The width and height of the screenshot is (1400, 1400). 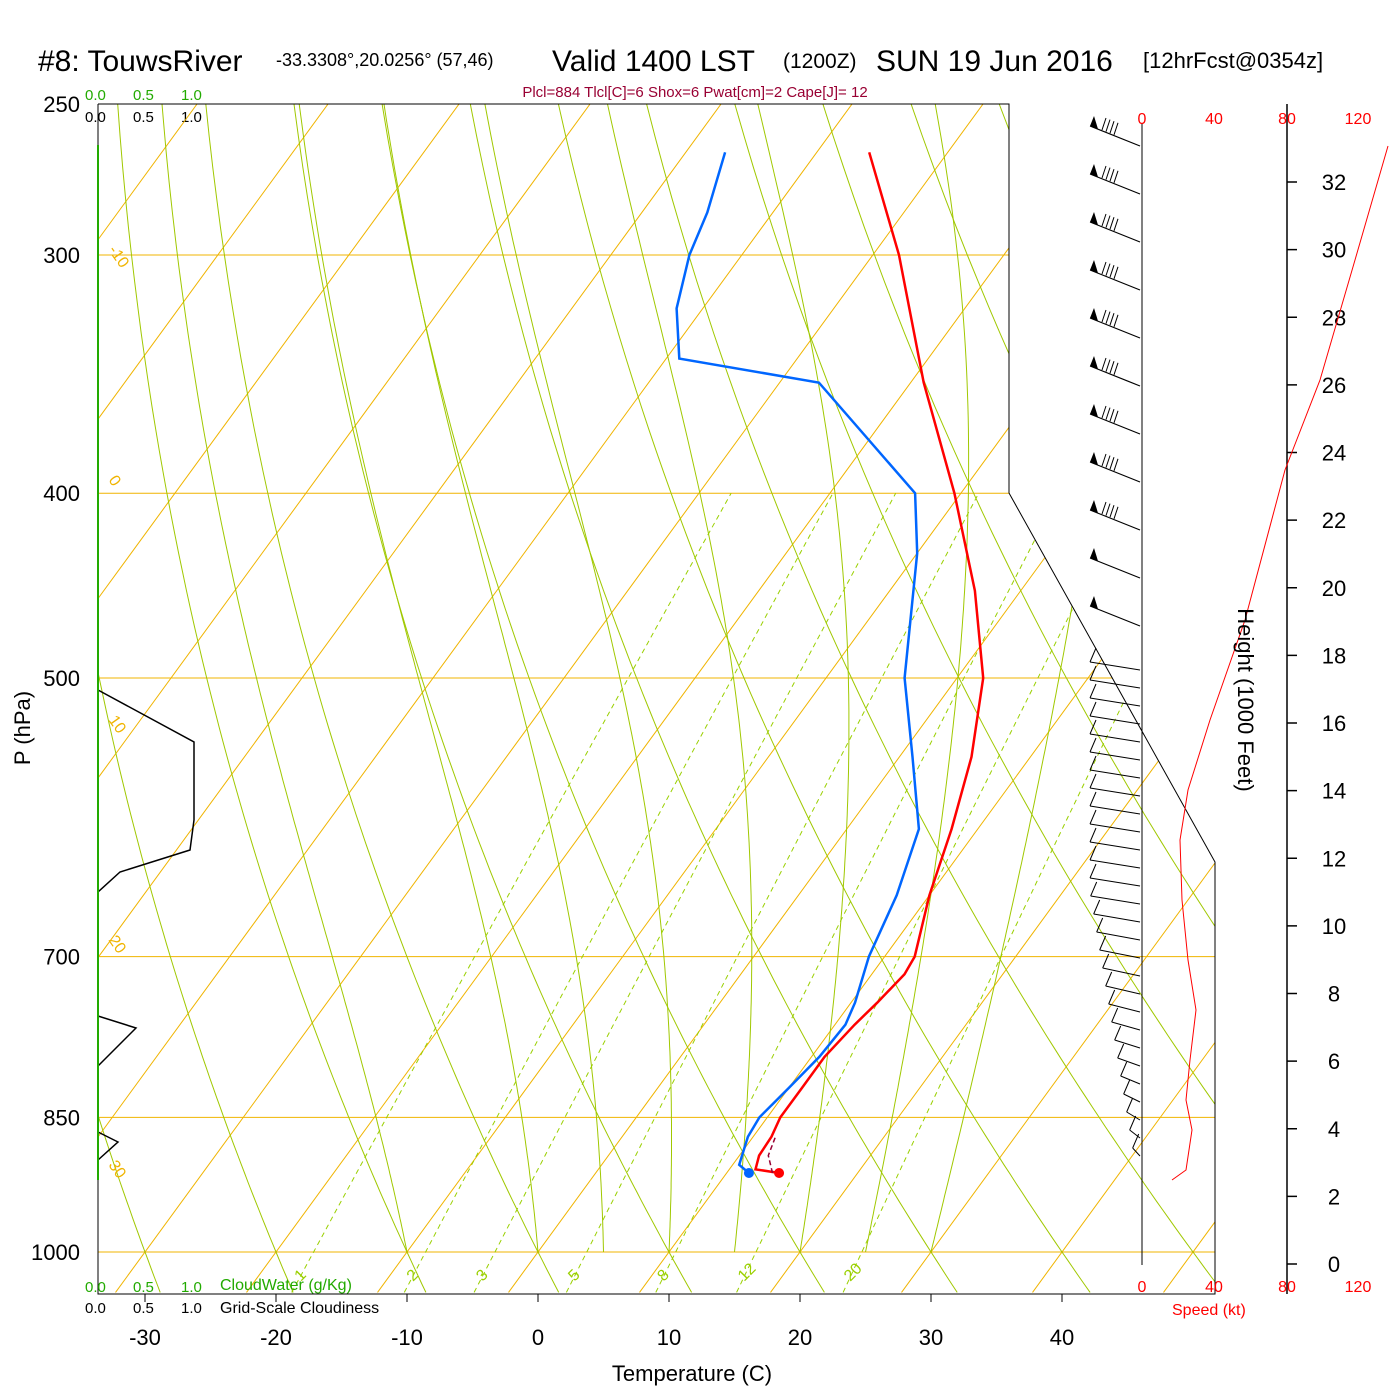 What do you see at coordinates (692, 1373) in the screenshot?
I see `x-axis-title: Temperature (C)` at bounding box center [692, 1373].